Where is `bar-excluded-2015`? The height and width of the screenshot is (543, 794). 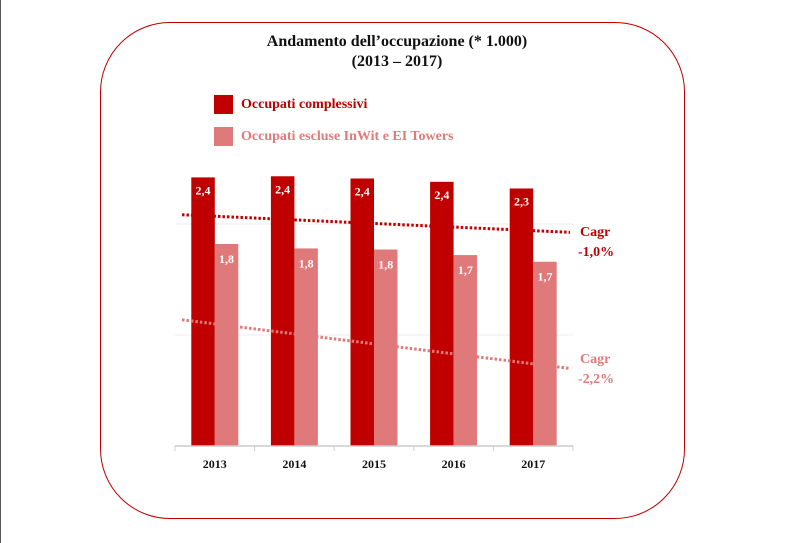
bar-excluded-2015 is located at coordinates (386, 347).